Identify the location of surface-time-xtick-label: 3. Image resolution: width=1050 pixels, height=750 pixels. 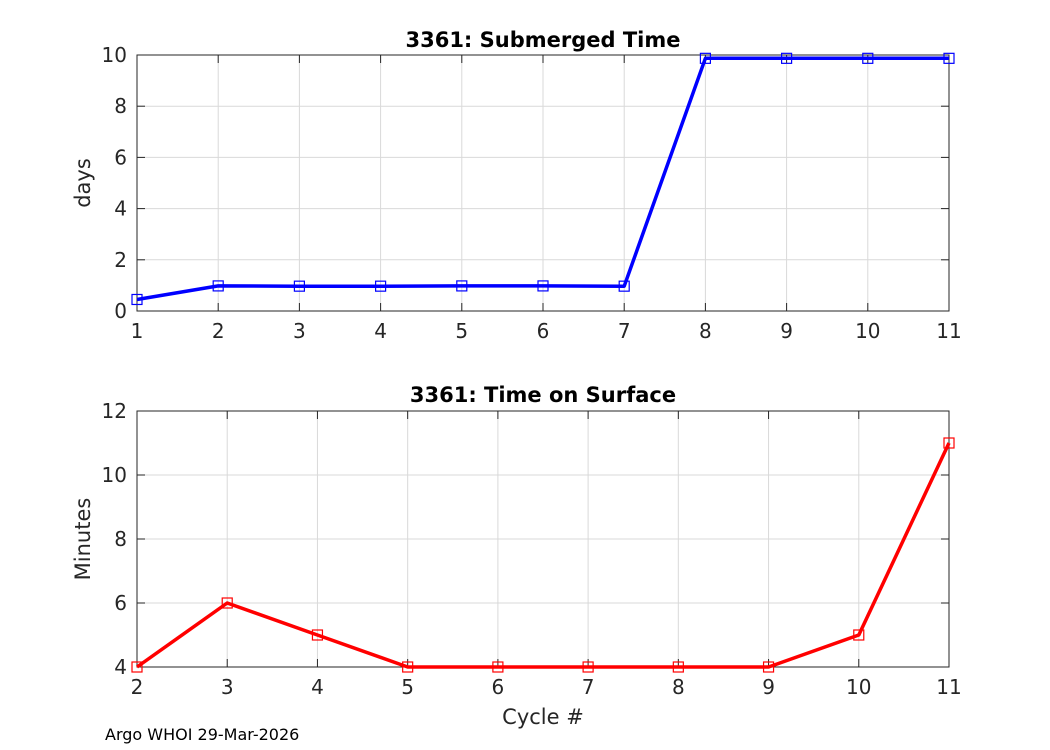
(227, 687).